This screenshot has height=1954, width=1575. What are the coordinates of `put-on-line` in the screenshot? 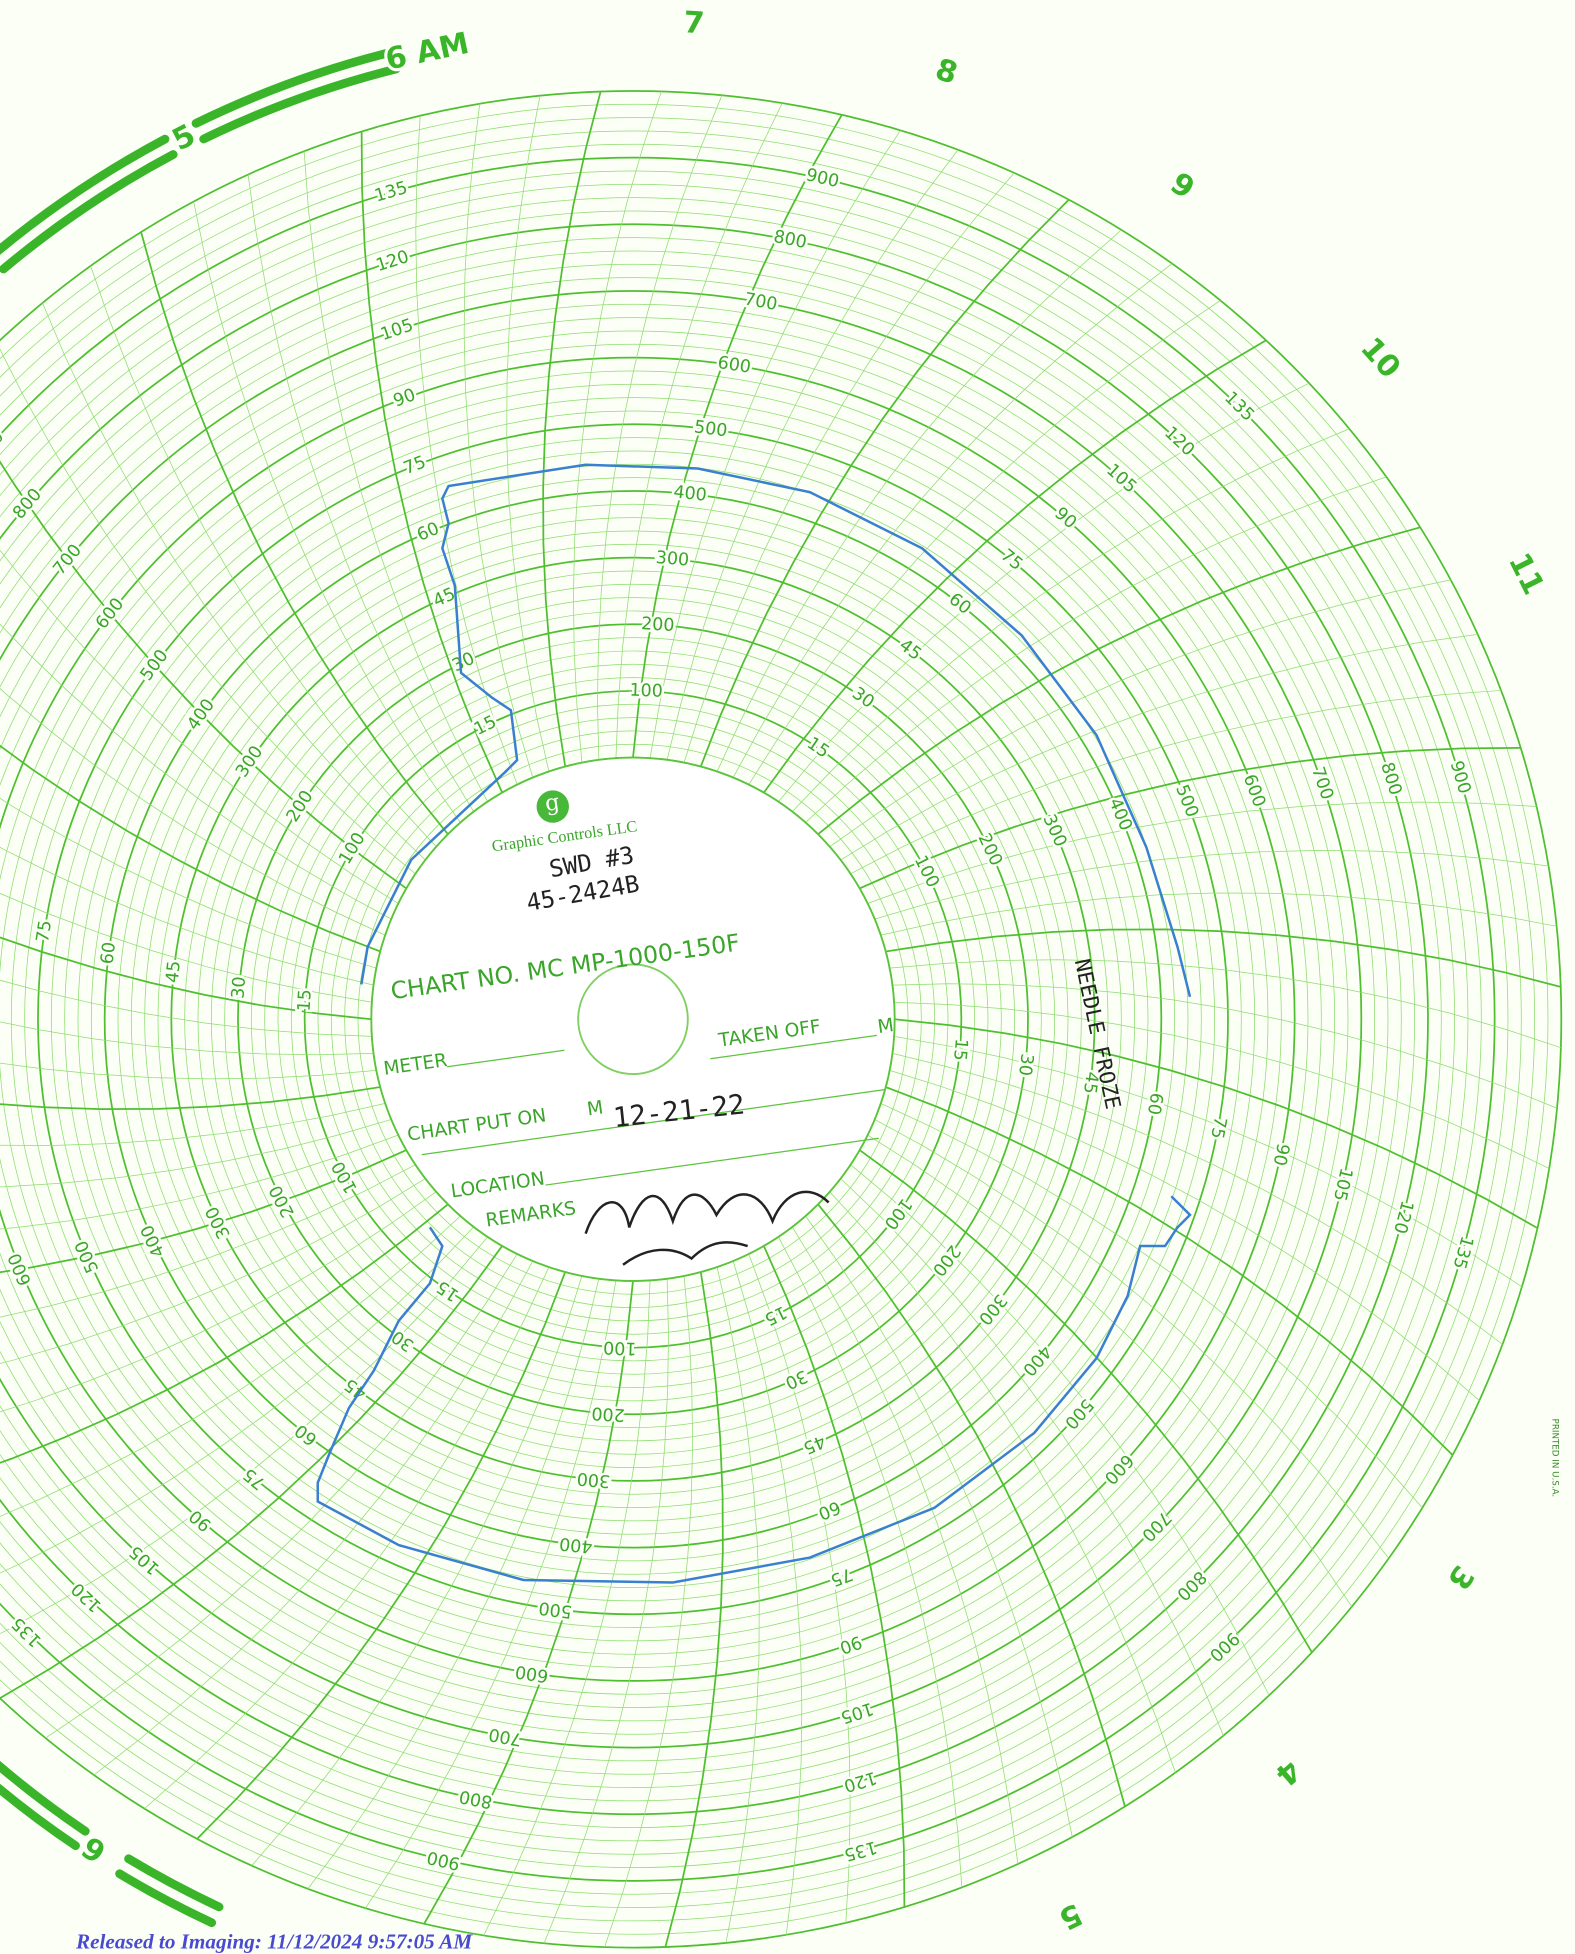 It's located at (653, 1122).